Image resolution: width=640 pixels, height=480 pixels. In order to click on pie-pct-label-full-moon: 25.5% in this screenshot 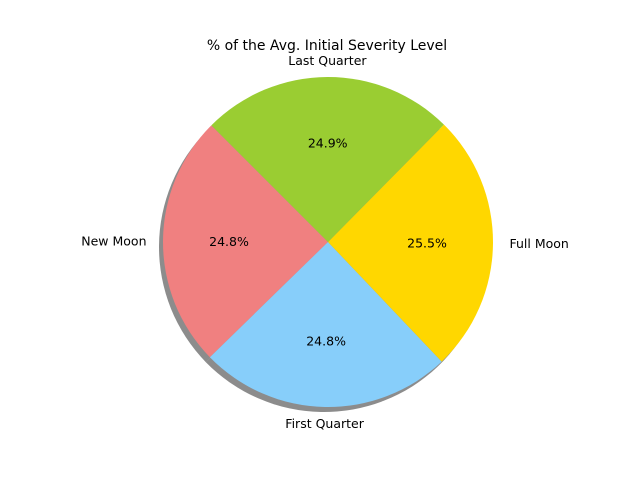, I will do `click(427, 242)`.